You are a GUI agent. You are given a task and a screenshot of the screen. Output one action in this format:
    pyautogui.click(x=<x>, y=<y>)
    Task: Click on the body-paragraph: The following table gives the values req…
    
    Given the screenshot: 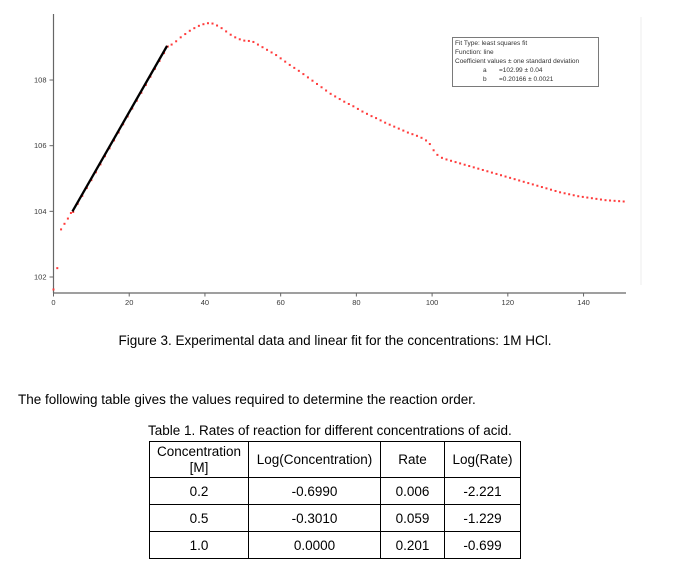 What is the action you would take?
    pyautogui.click(x=247, y=399)
    